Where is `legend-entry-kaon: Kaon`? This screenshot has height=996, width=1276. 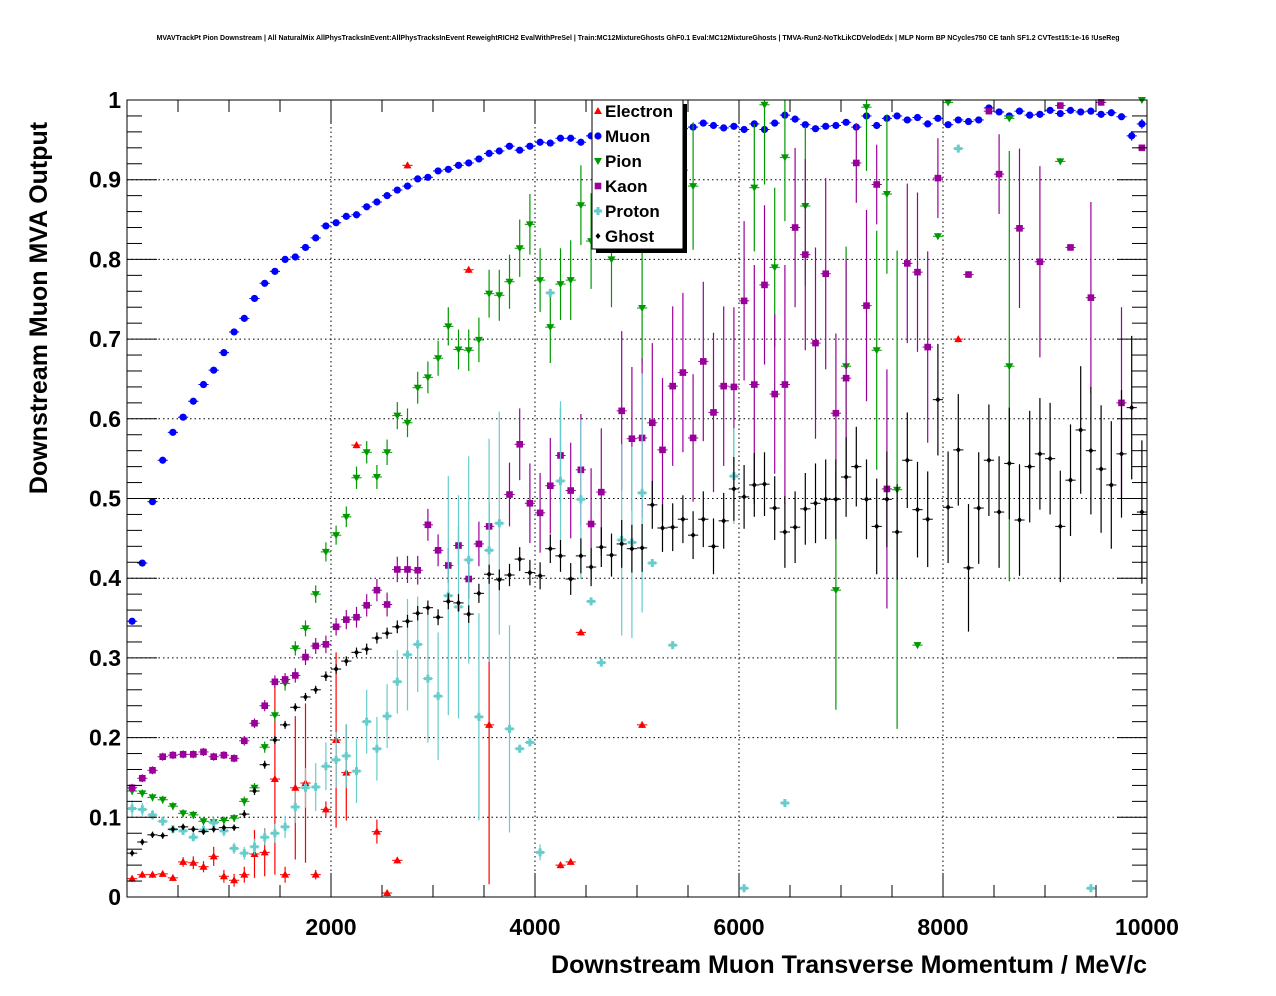
legend-entry-kaon: Kaon is located at coordinates (621, 186).